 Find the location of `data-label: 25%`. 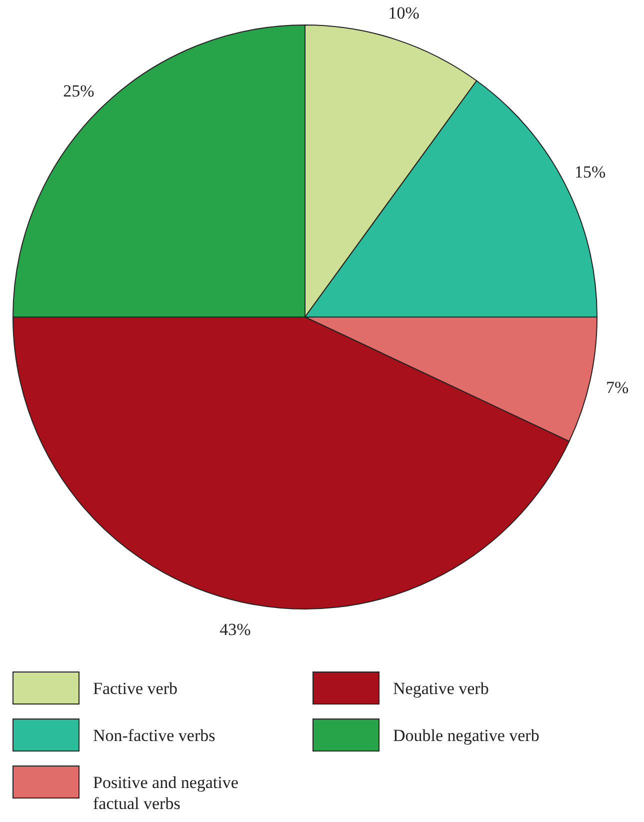

data-label: 25% is located at coordinates (78, 91).